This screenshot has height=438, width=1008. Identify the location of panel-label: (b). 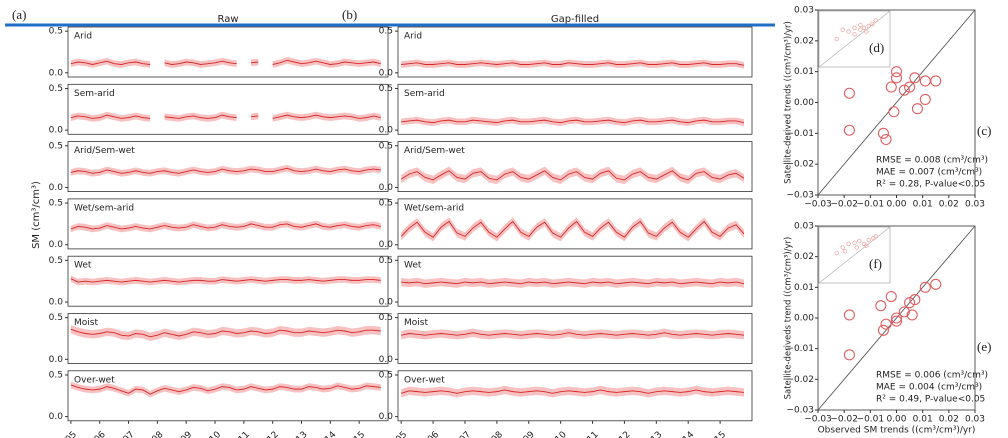
(349, 14).